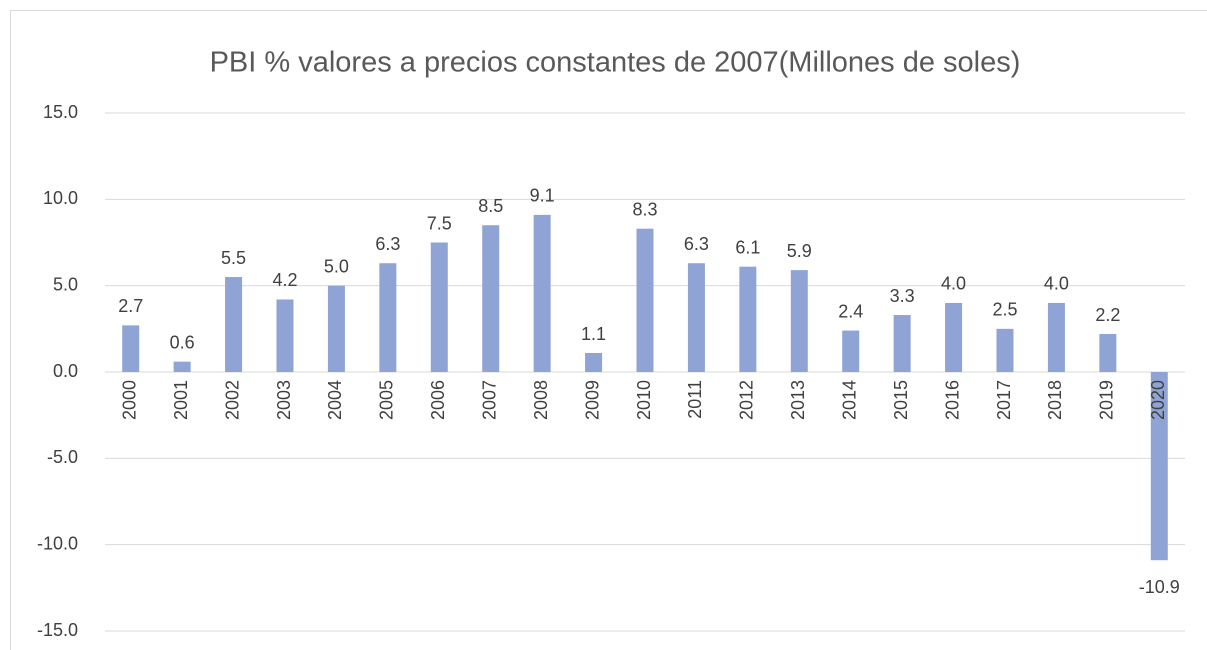 Image resolution: width=1207 pixels, height=650 pixels. What do you see at coordinates (798, 400) in the screenshot?
I see `x-tick-label: 2013` at bounding box center [798, 400].